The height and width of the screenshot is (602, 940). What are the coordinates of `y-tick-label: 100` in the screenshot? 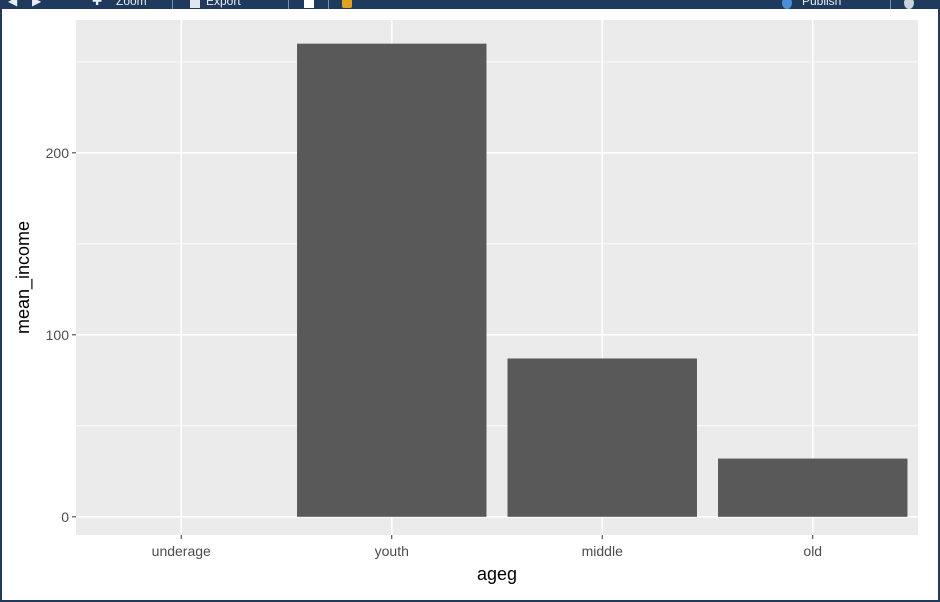 It's located at (58, 335).